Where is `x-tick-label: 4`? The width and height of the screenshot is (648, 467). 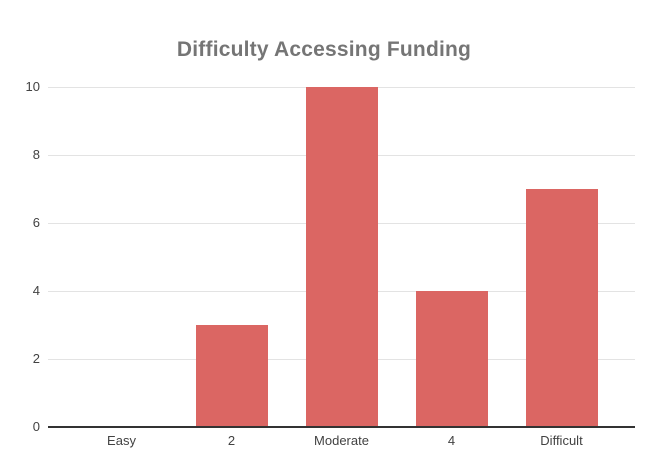
x-tick-label: 4 is located at coordinates (451, 440).